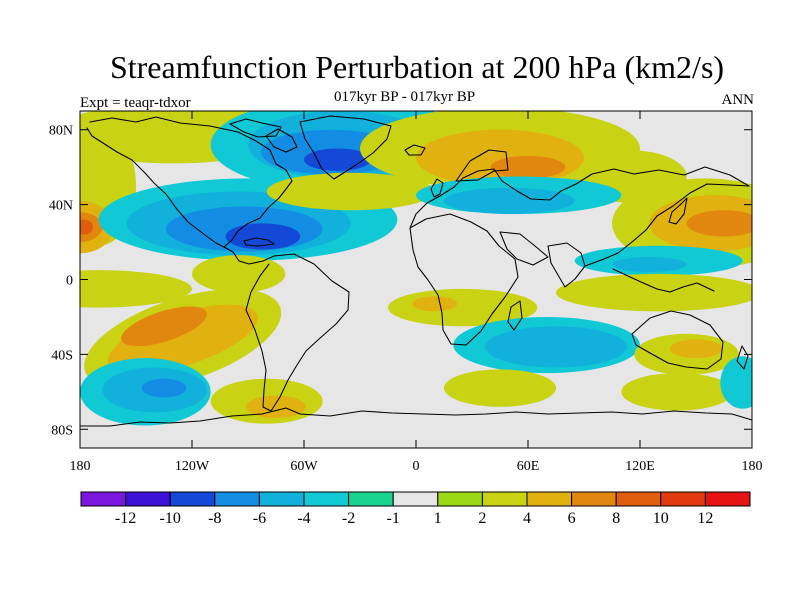  Describe the element at coordinates (69, 281) in the screenshot. I see `y-tick-label-3: 0` at that location.